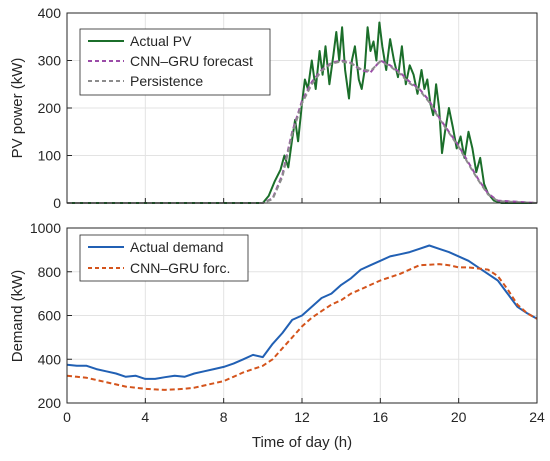 This screenshot has width=550, height=461. I want to click on pv-y-axis-label: PV power (kW), so click(17, 108).